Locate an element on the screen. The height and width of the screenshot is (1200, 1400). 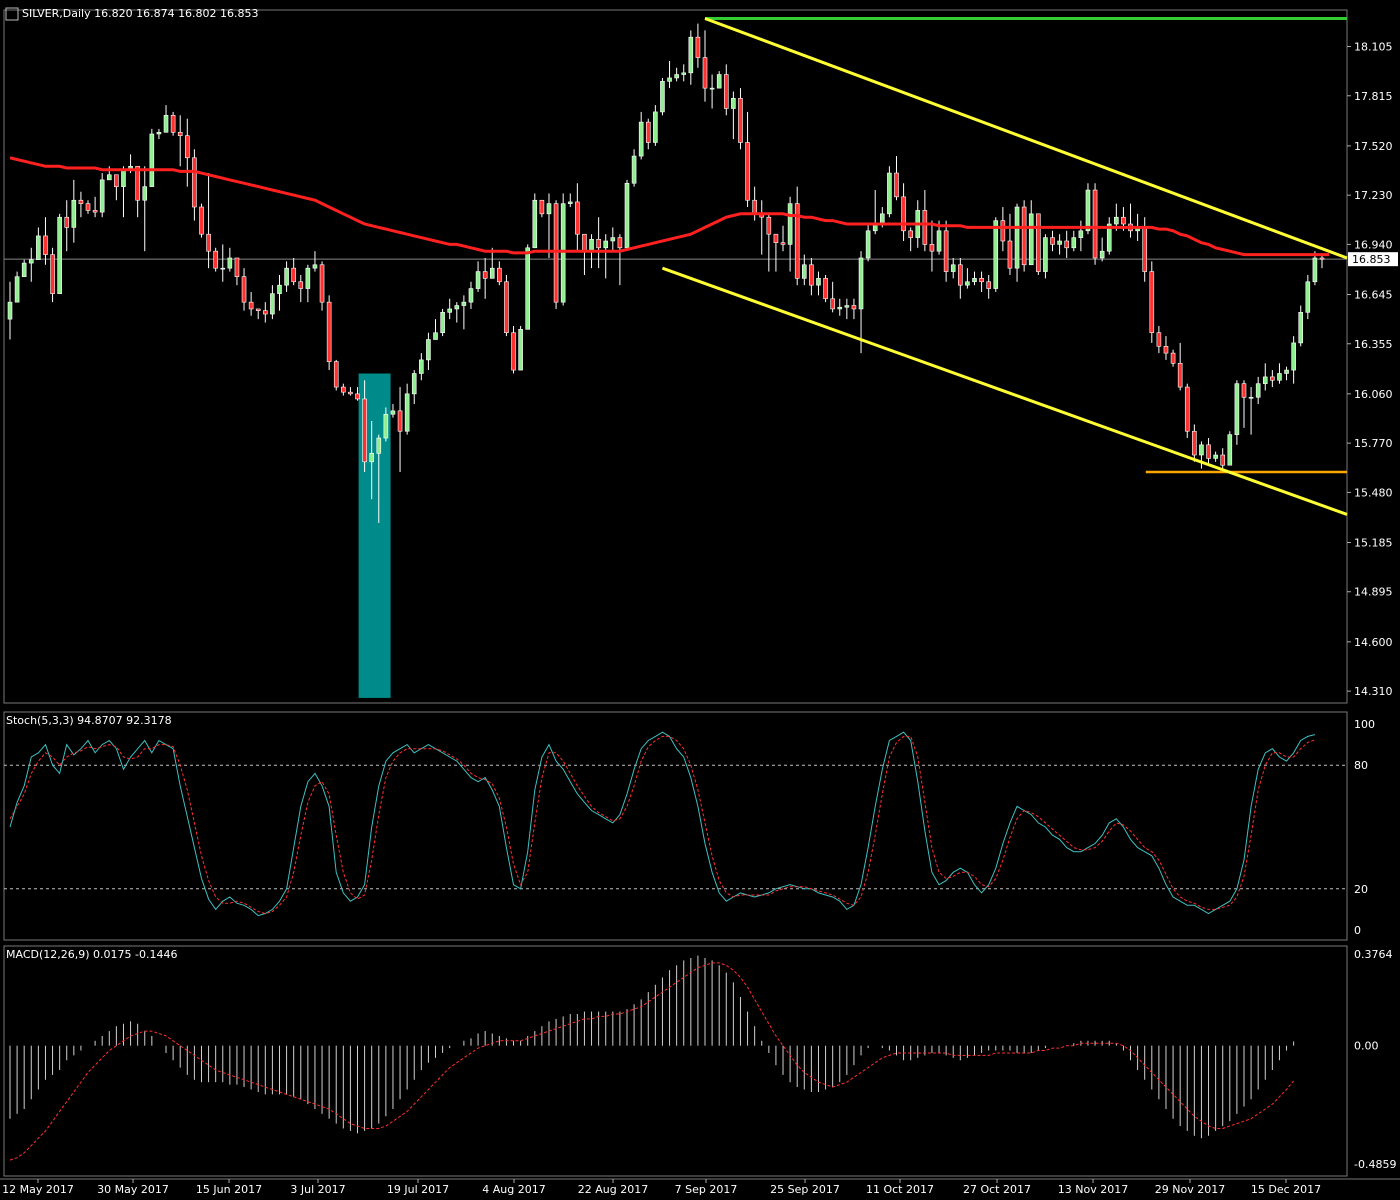
time-axis-label: 3 Jul 2017 is located at coordinates (317, 1189).